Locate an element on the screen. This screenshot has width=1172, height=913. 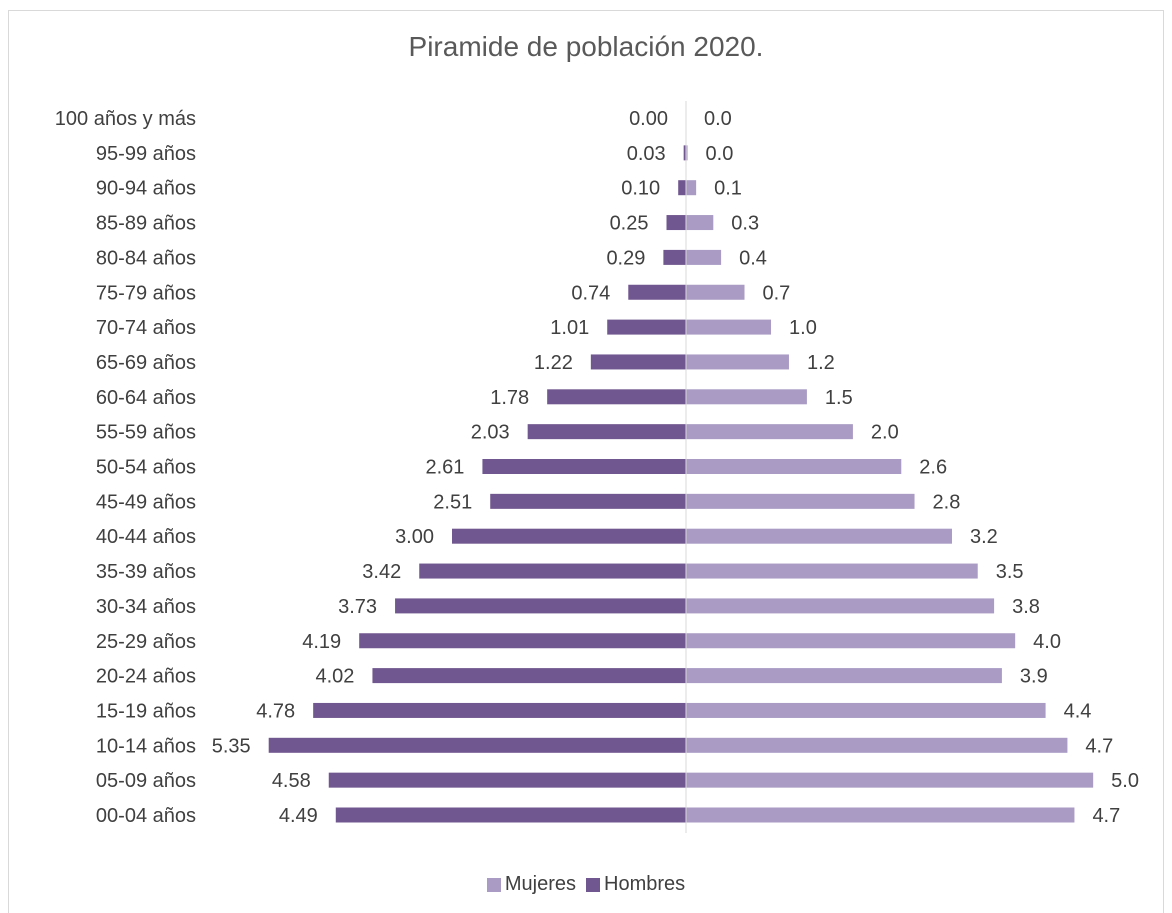
category-label: 35-39 años is located at coordinates (146, 572).